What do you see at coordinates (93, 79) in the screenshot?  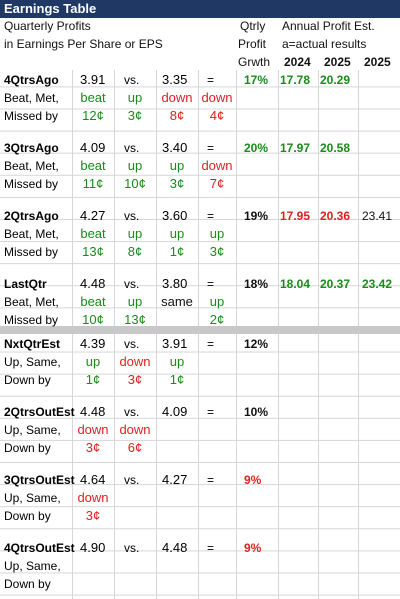 I see `row-eps-value: 3.91` at bounding box center [93, 79].